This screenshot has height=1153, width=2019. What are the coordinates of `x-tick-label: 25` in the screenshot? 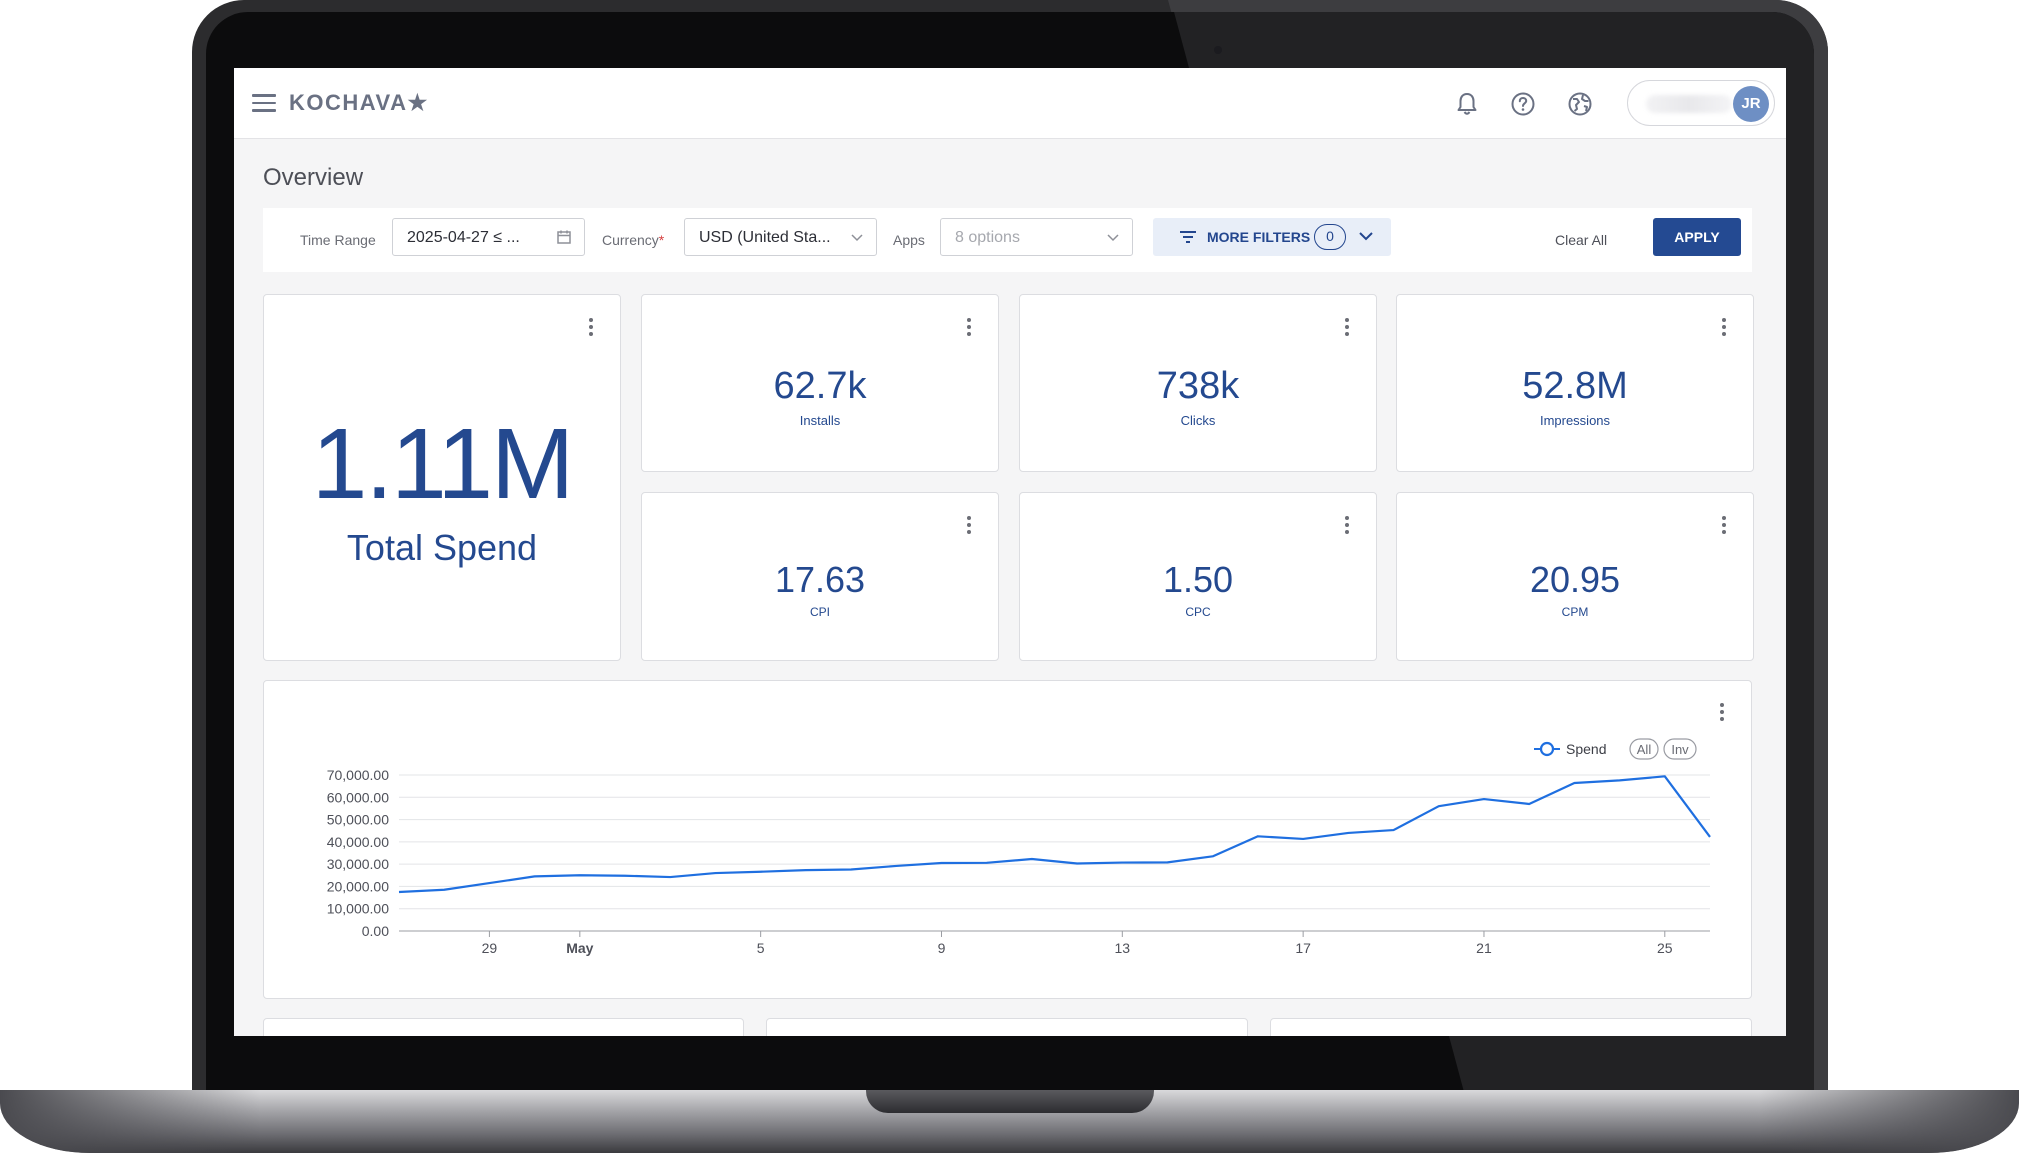 It's located at (1665, 948).